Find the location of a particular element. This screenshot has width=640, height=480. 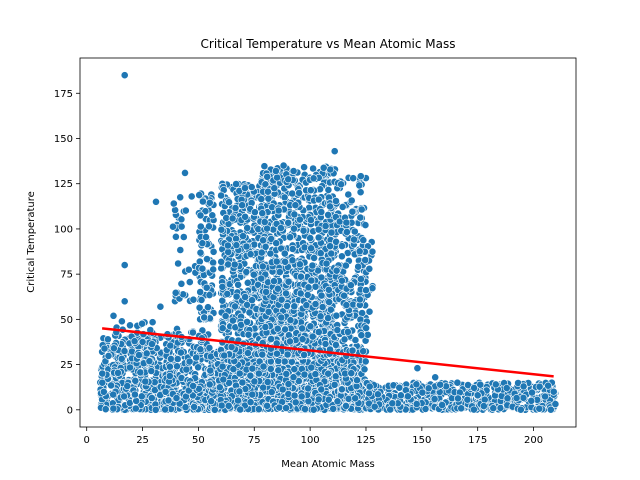

y-tick-label: 125 is located at coordinates (63, 184).